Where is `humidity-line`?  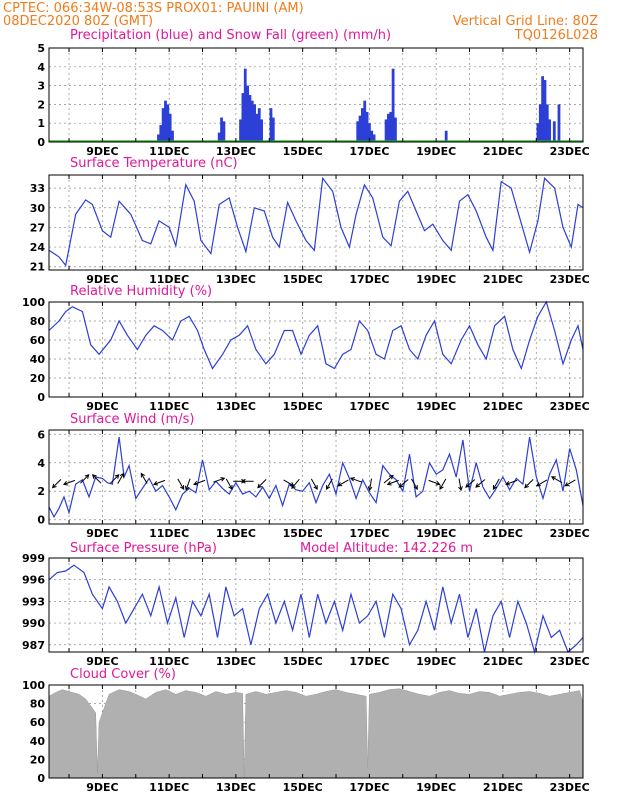
humidity-line is located at coordinates (316, 335).